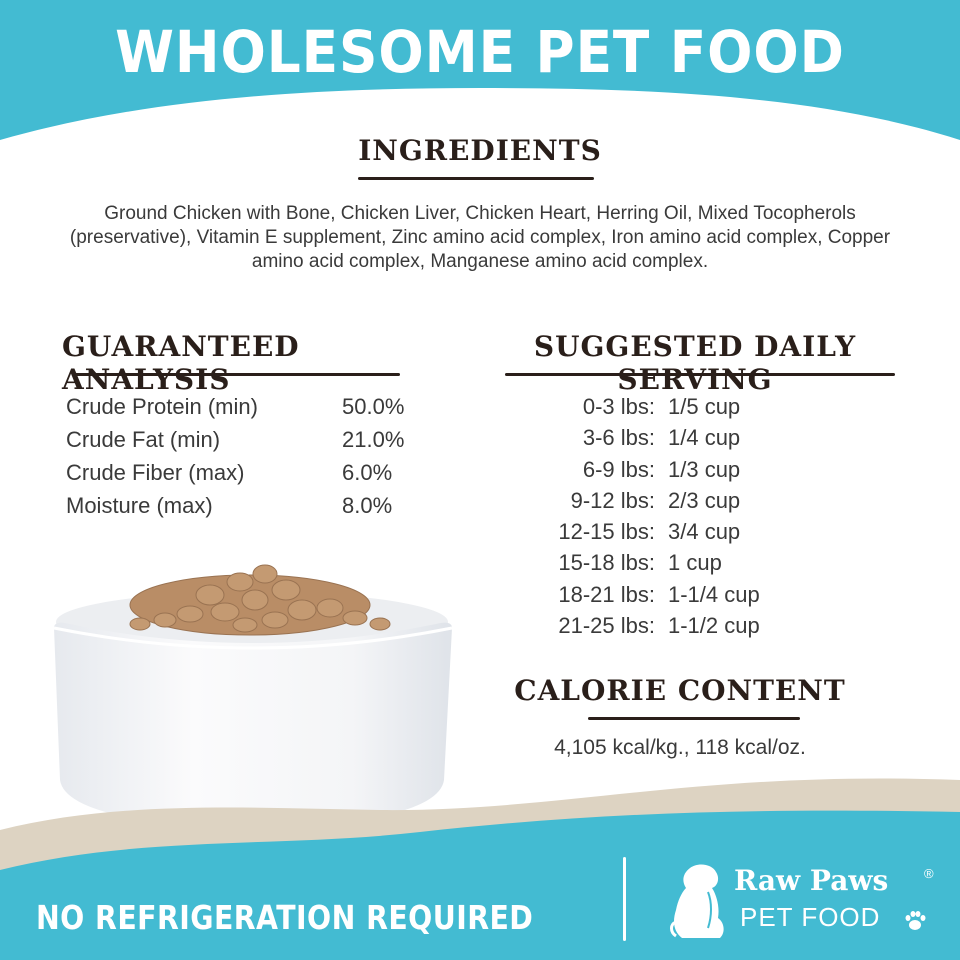 The image size is (960, 960). I want to click on serving-row: 18-21 lbs: 1-1/4 cup, so click(620, 597).